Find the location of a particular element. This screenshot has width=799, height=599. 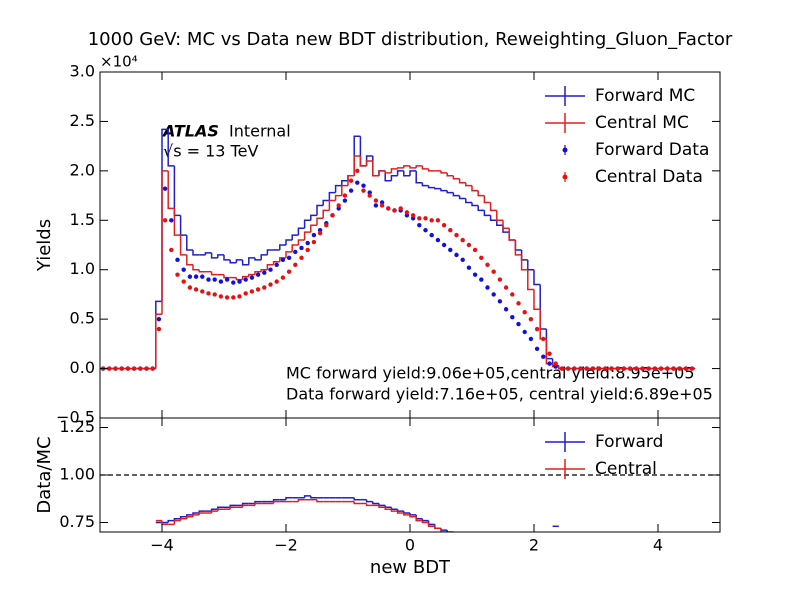

y-tick-label: 1.5 is located at coordinates (82, 219).